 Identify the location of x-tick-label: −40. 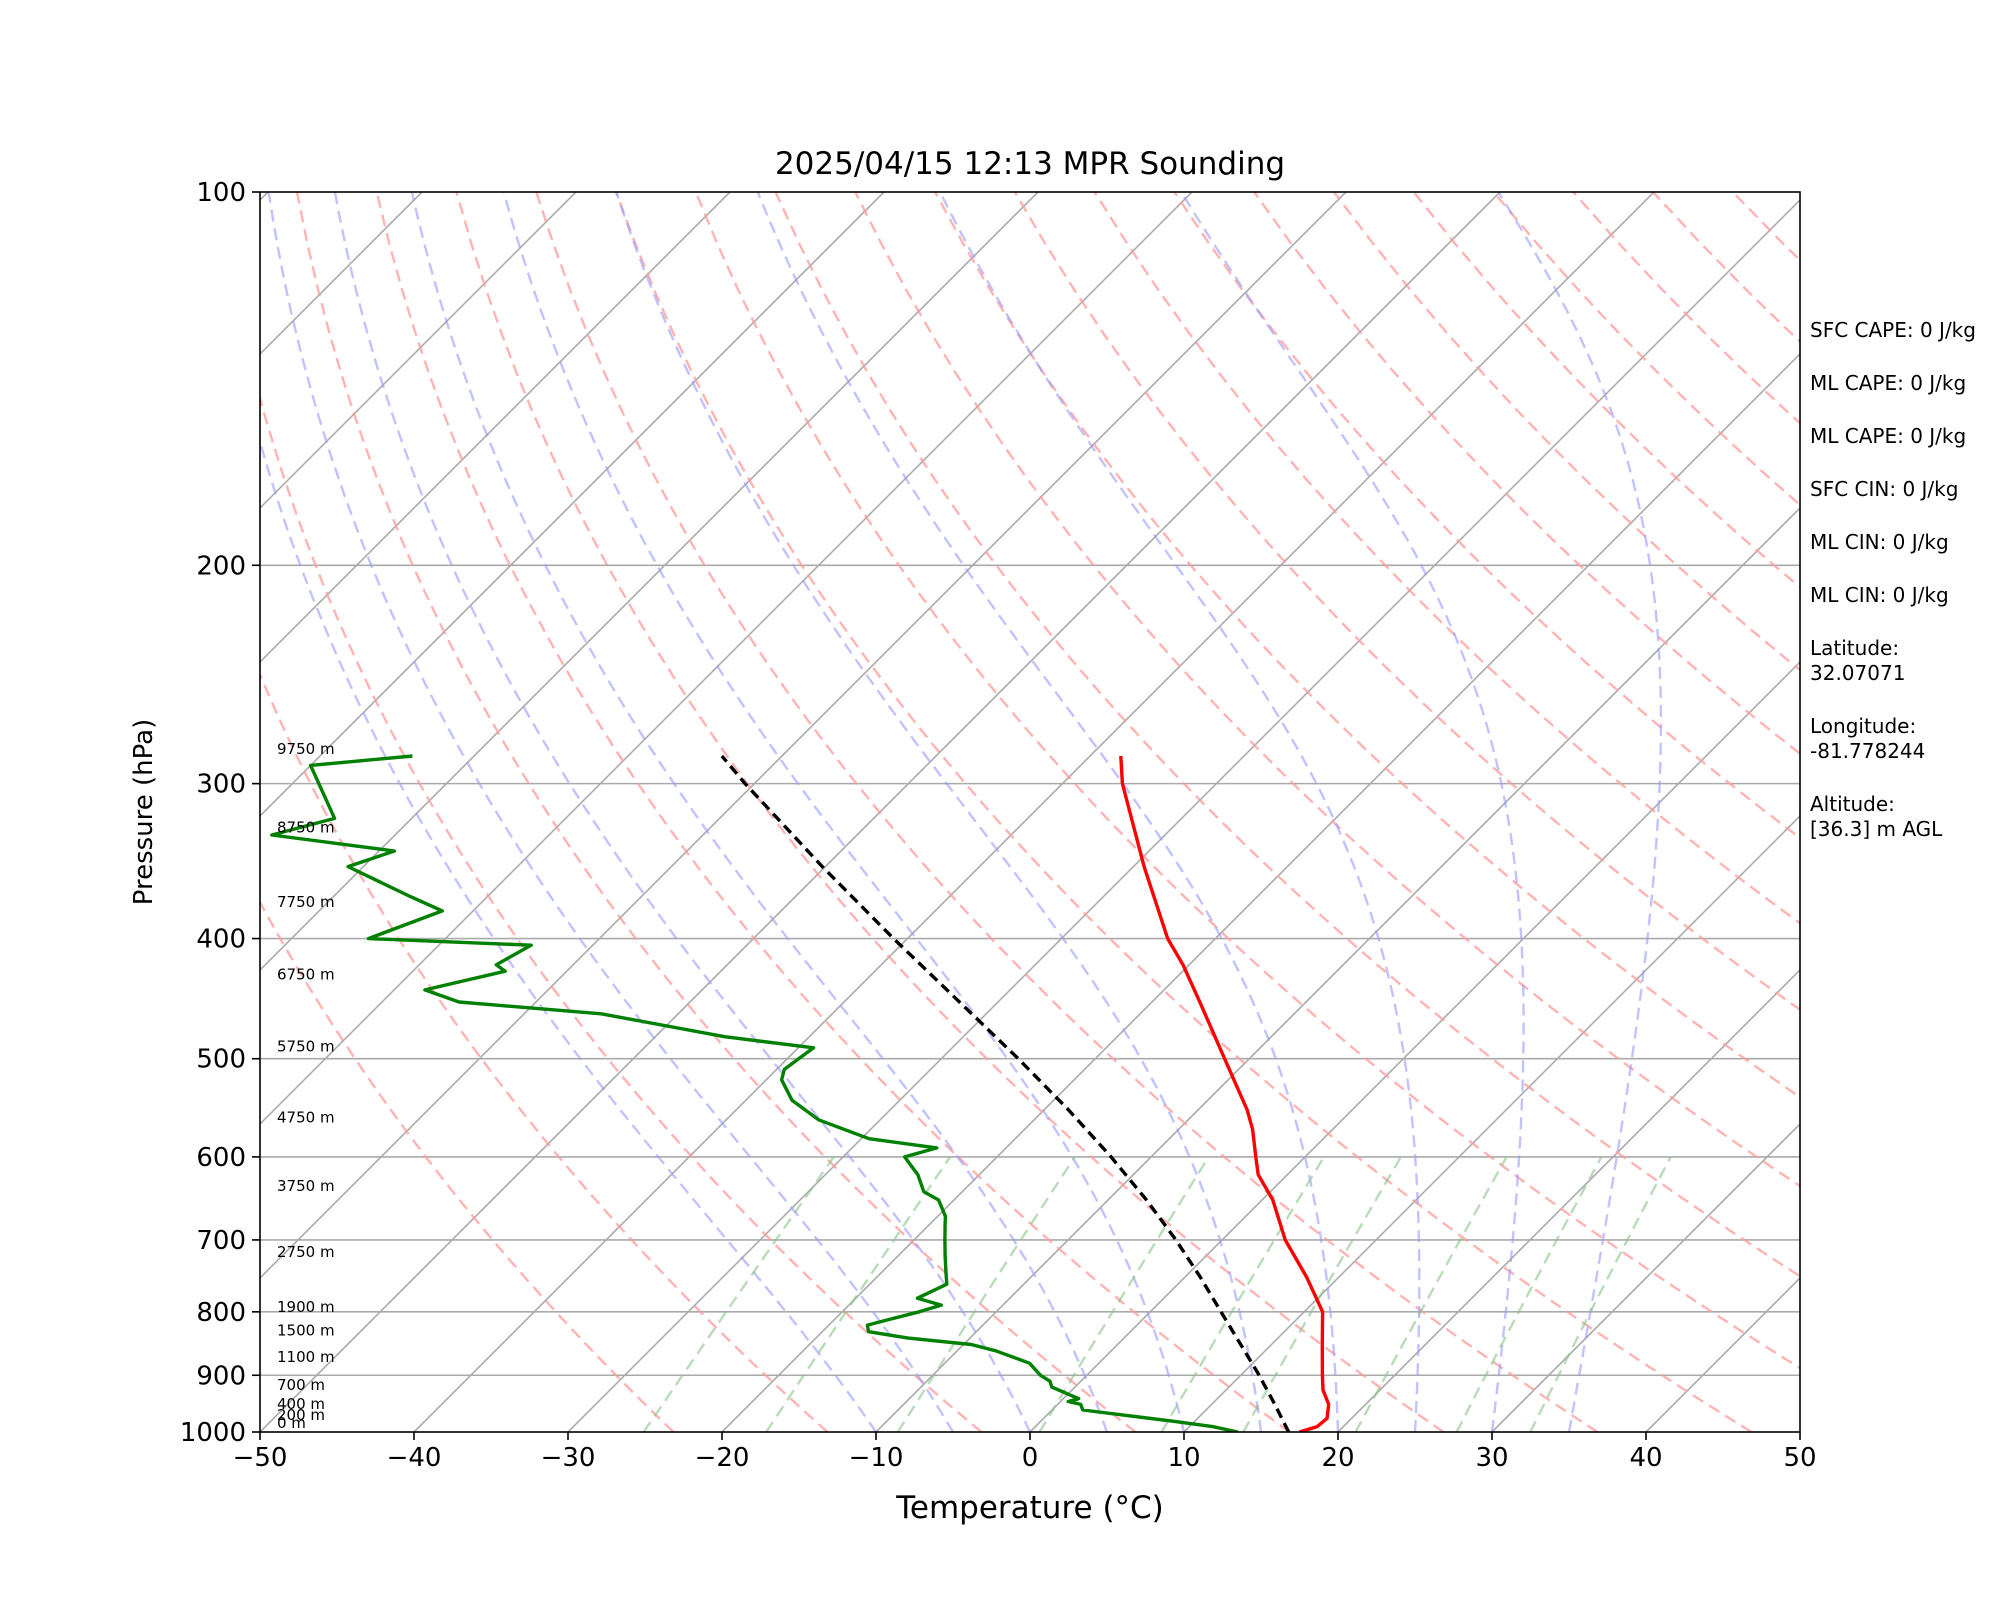
(414, 1458).